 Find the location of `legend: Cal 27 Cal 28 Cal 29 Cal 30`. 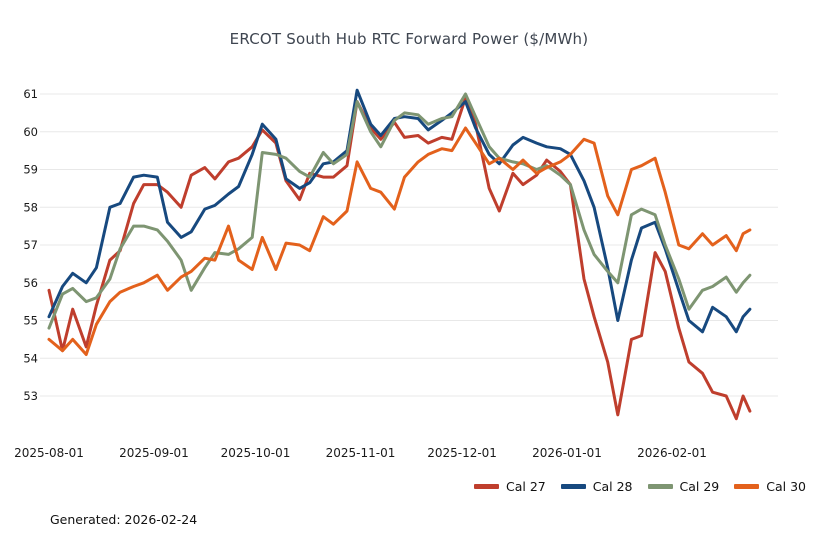

legend: Cal 27 Cal 28 Cal 29 Cal 30 is located at coordinates (640, 486).